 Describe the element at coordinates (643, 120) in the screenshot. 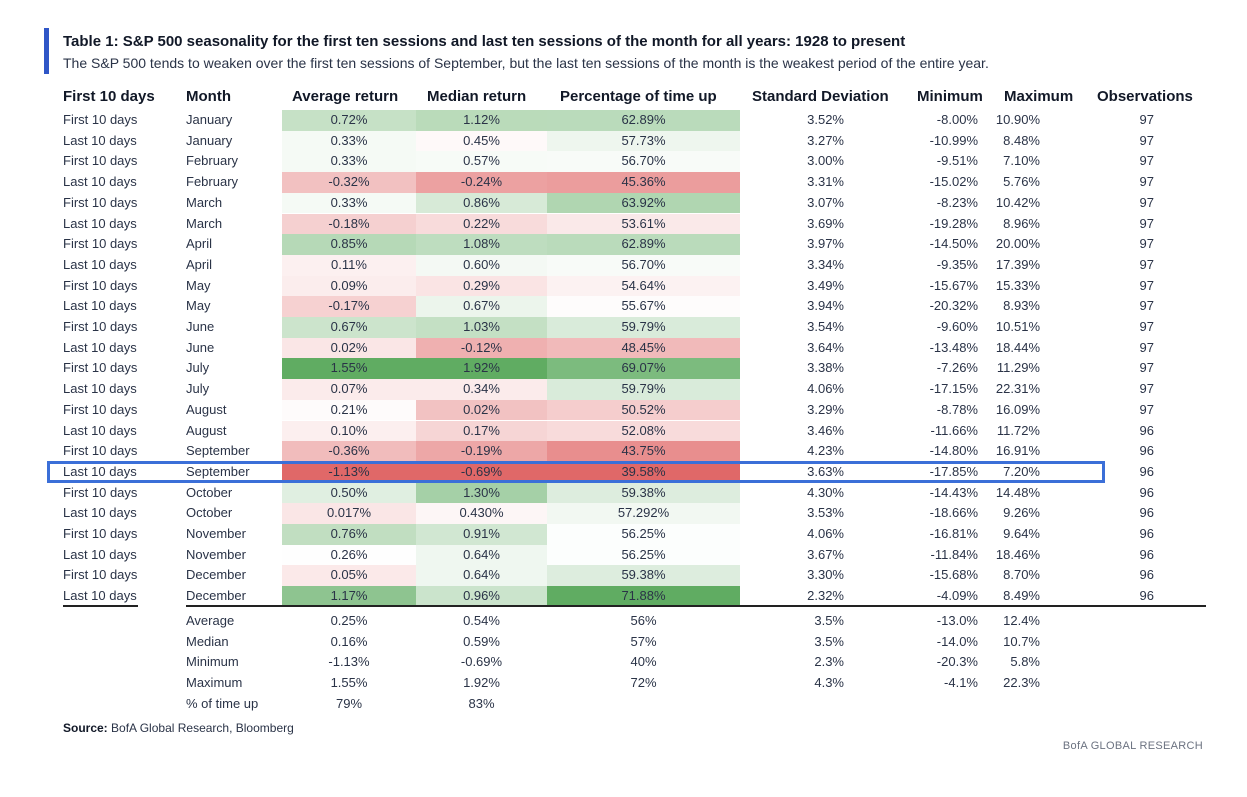

I see `cell-pct: 62.89%` at that location.